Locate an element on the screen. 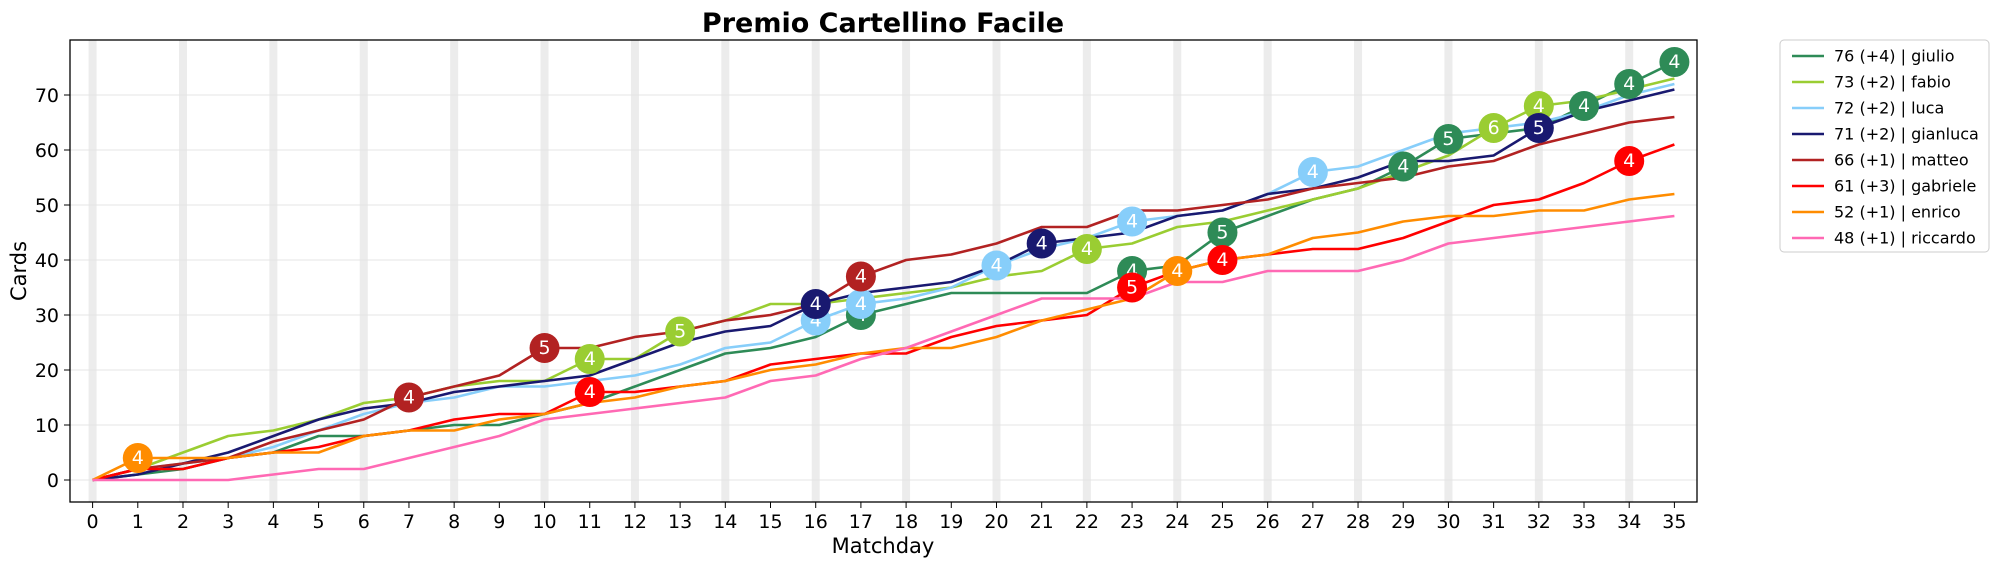 The image size is (1998, 566). marker-matteo: 5 is located at coordinates (544, 348).